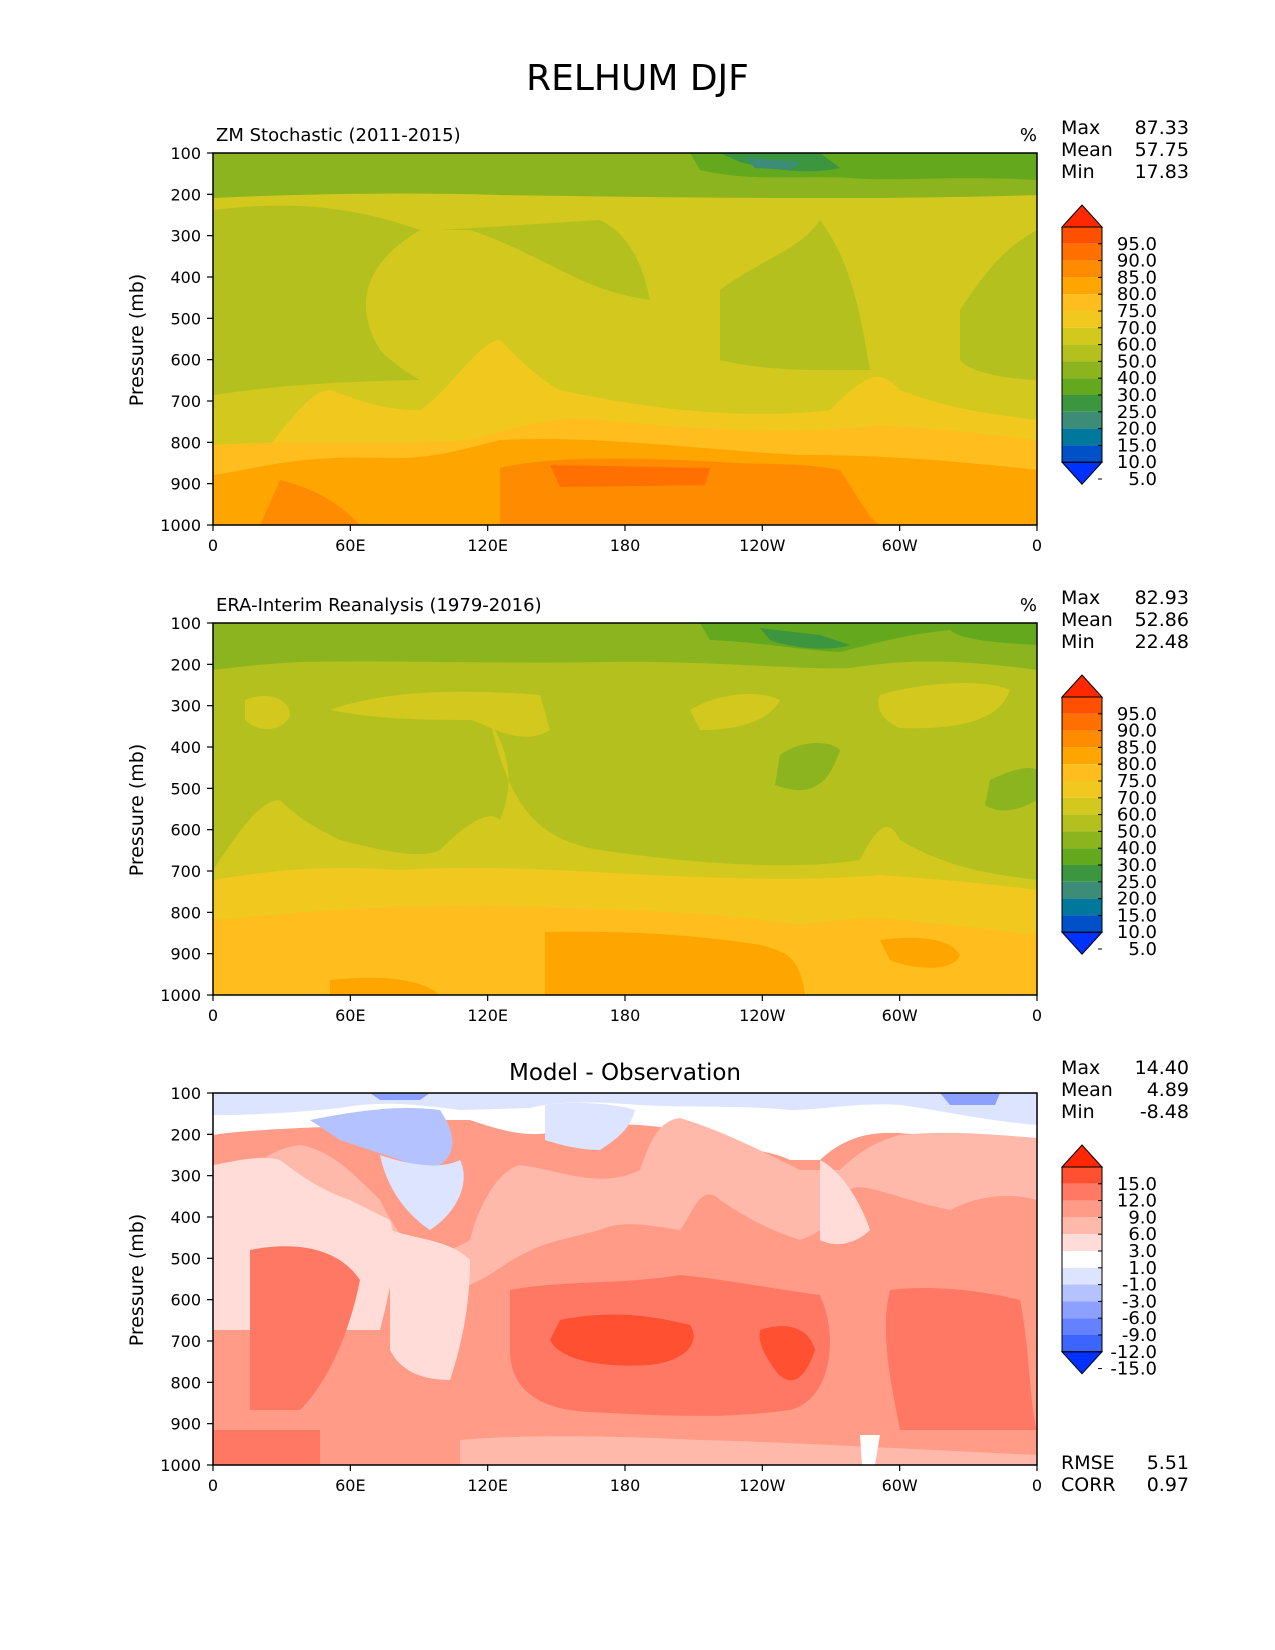 The image size is (1275, 1650). I want to click on y-tick-label: 100, so click(185, 1093).